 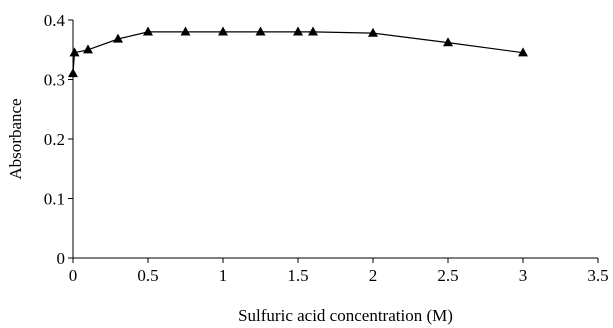 What do you see at coordinates (54, 199) in the screenshot?
I see `y-tick-label: 0.1` at bounding box center [54, 199].